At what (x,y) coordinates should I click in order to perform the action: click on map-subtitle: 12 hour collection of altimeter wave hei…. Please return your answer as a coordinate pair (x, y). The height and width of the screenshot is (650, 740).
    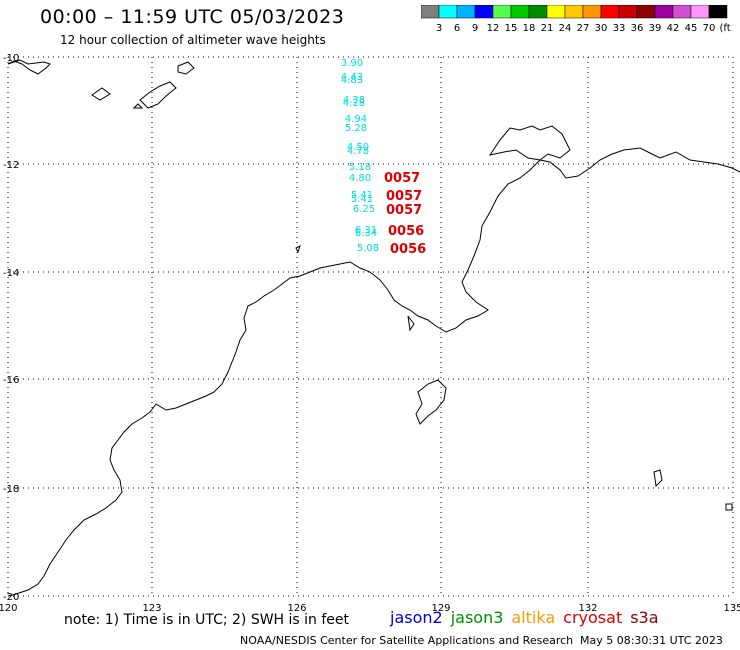
    Looking at the image, I should click on (193, 40).